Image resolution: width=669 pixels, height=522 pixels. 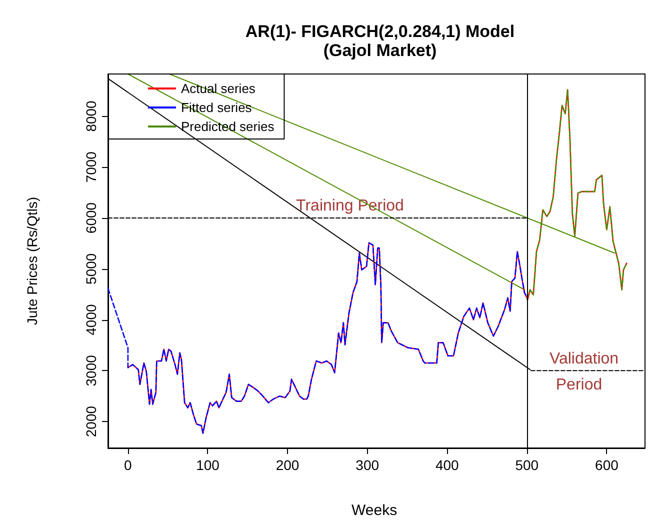 I want to click on y-tick-label: 4000, so click(x=91, y=320).